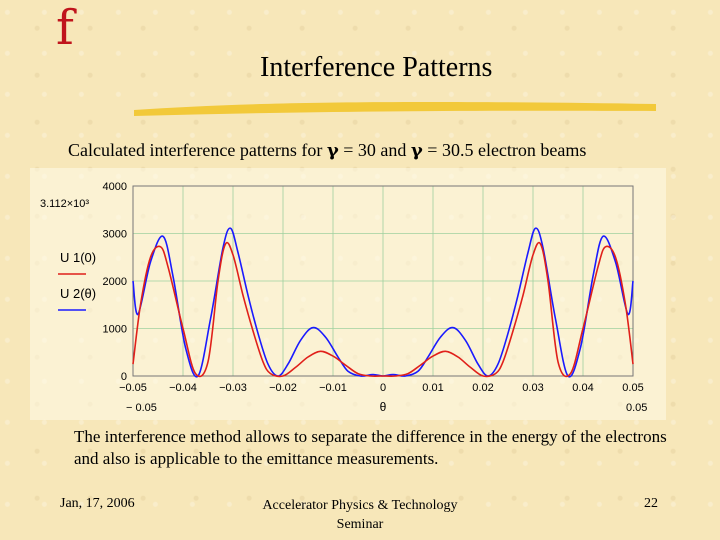 The width and height of the screenshot is (720, 540). I want to click on footer-seminar: Accelerator Physics & Technology Seminar, so click(360, 515).